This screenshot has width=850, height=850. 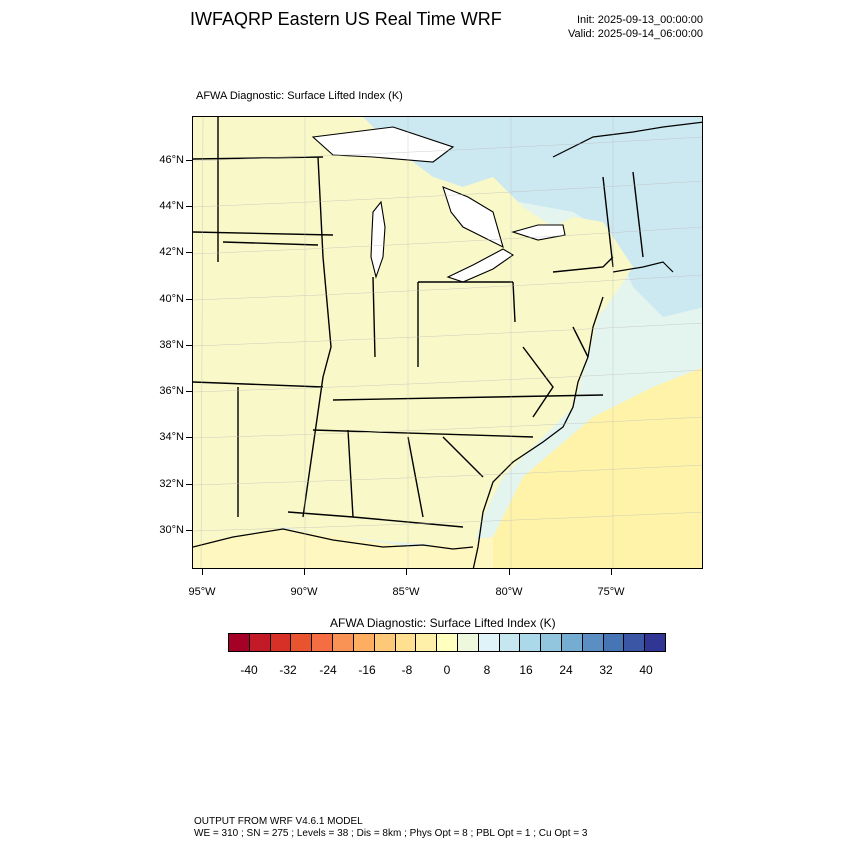 I want to click on lat-label: 32°N, so click(x=171, y=484).